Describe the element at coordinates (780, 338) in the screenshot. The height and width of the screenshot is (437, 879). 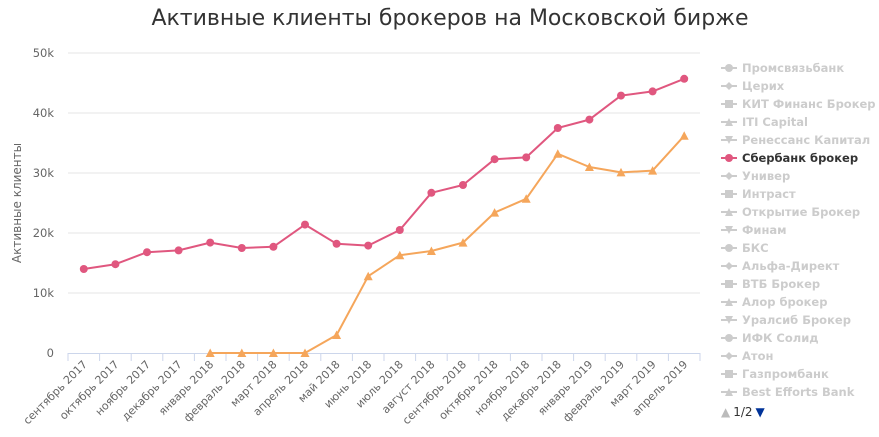
I see `legend-item-label: ИФК Солид` at that location.